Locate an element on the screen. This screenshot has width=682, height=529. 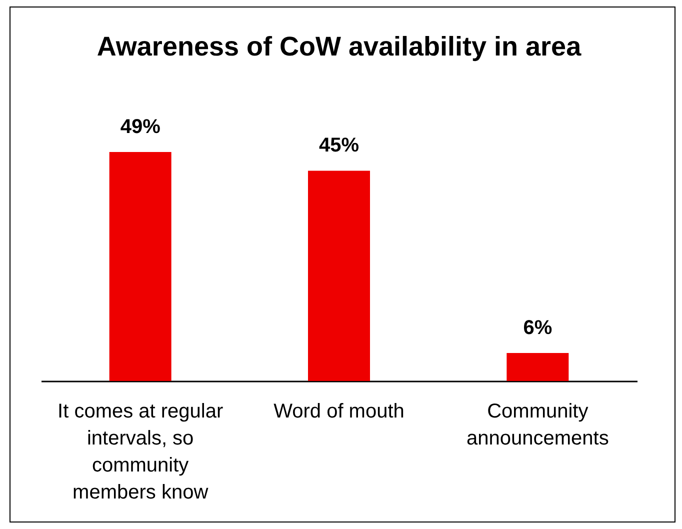
data-label: 6% is located at coordinates (537, 327).